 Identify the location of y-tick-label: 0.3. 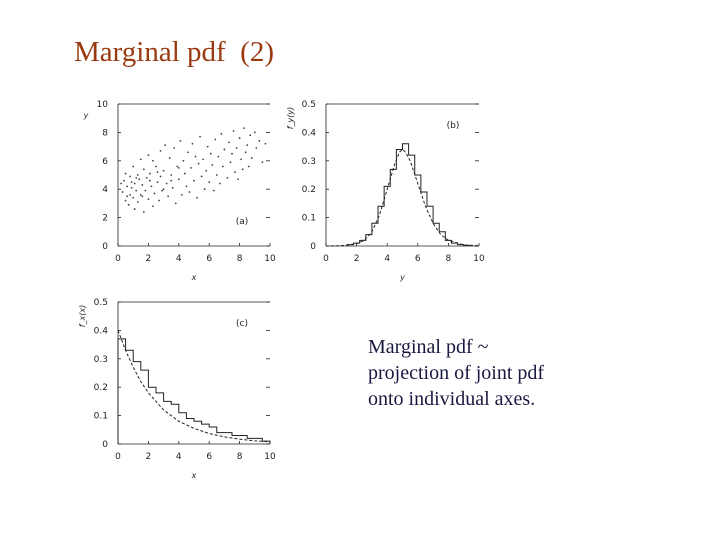
(309, 162).